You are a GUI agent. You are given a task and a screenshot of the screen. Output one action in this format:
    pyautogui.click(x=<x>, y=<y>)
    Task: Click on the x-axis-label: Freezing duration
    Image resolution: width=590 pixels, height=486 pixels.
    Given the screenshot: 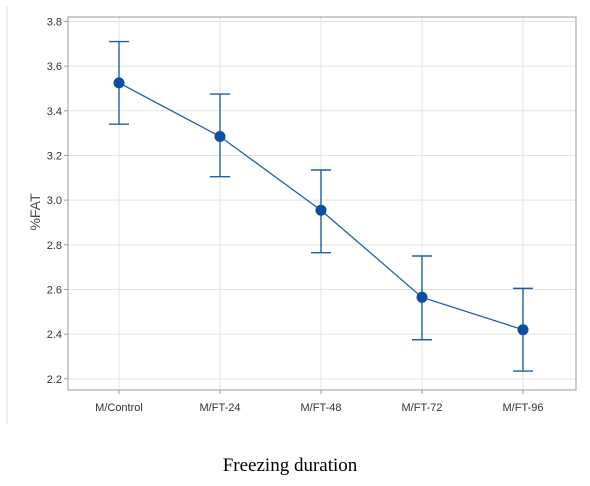 What is the action you would take?
    pyautogui.click(x=290, y=465)
    